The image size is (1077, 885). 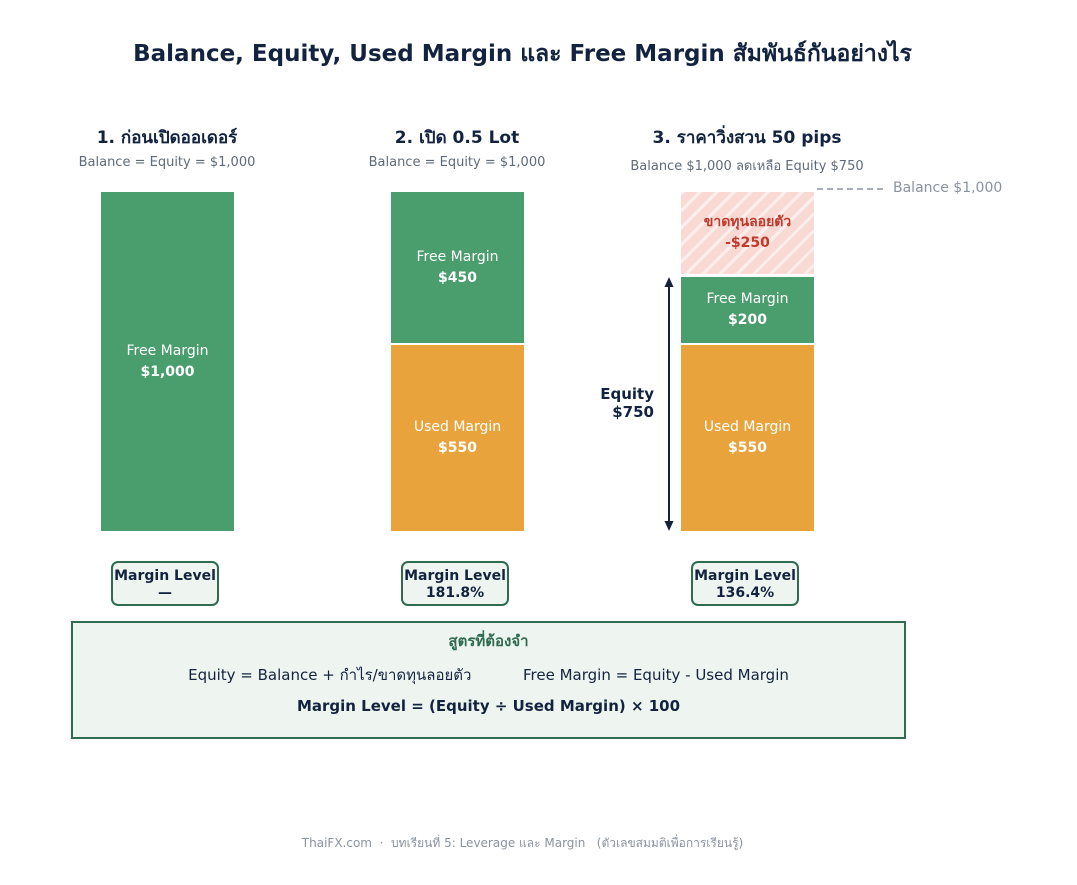 What do you see at coordinates (457, 138) in the screenshot?
I see `column-2-title: 2. เปิด 0.5 Lot` at bounding box center [457, 138].